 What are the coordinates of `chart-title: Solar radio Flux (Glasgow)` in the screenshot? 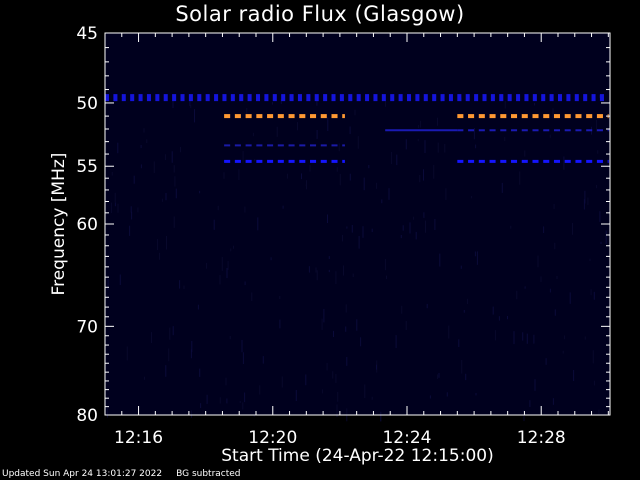 It's located at (320, 14).